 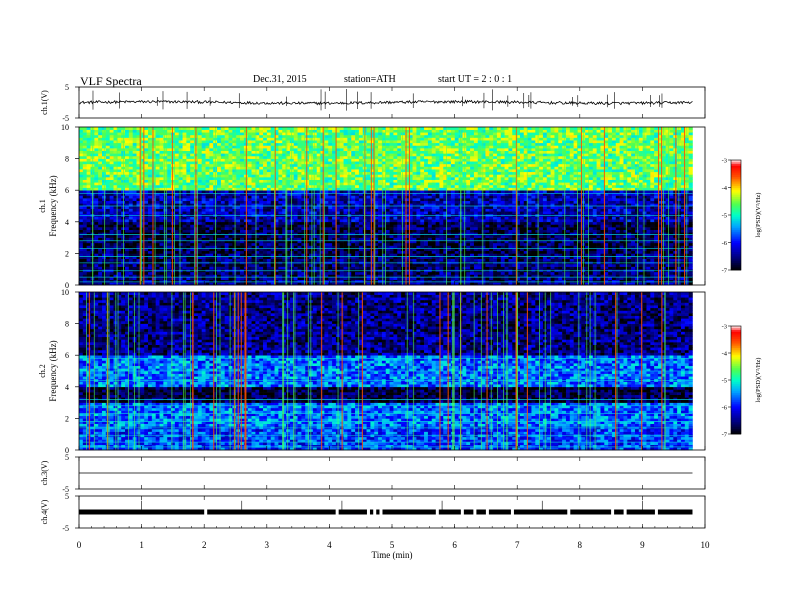 What do you see at coordinates (280, 79) in the screenshot?
I see `date-label: Dec.31, 2015` at bounding box center [280, 79].